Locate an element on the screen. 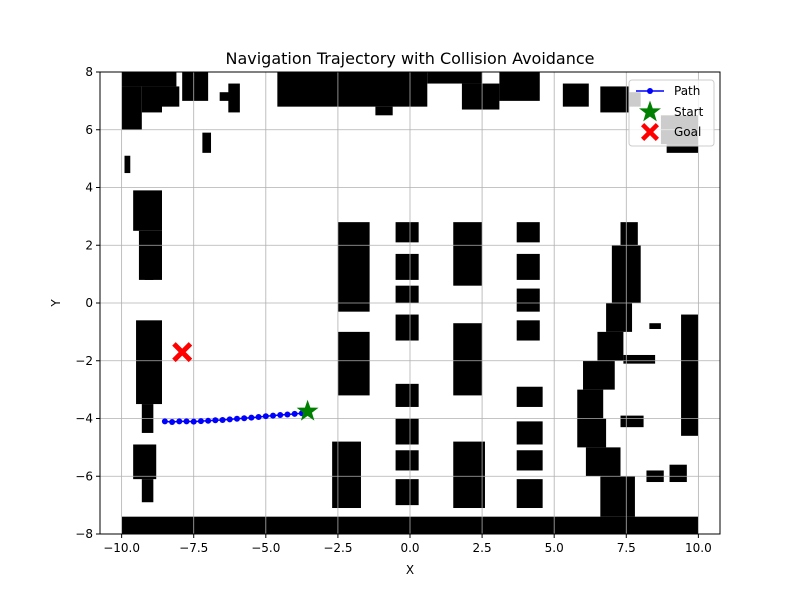  legend: Path Start Goal is located at coordinates (671, 113).